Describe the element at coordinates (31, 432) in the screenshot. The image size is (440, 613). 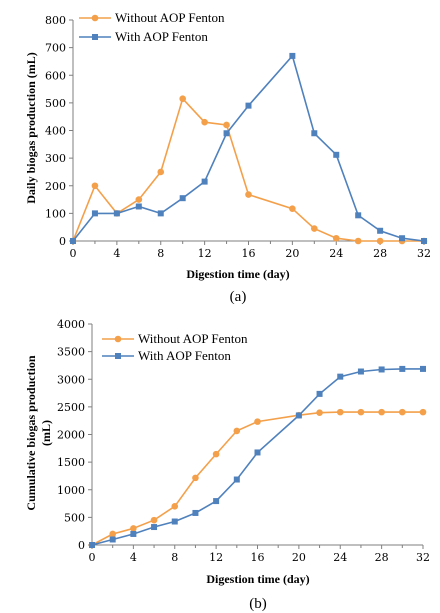
I see `chart-b-ylabel-line1: Cumulative biogas production` at that location.